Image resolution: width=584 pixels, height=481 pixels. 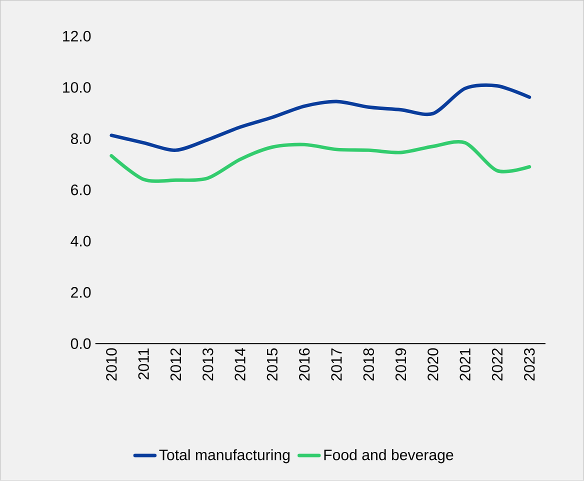 I want to click on y-tick-label: 6.0, so click(x=81, y=190).